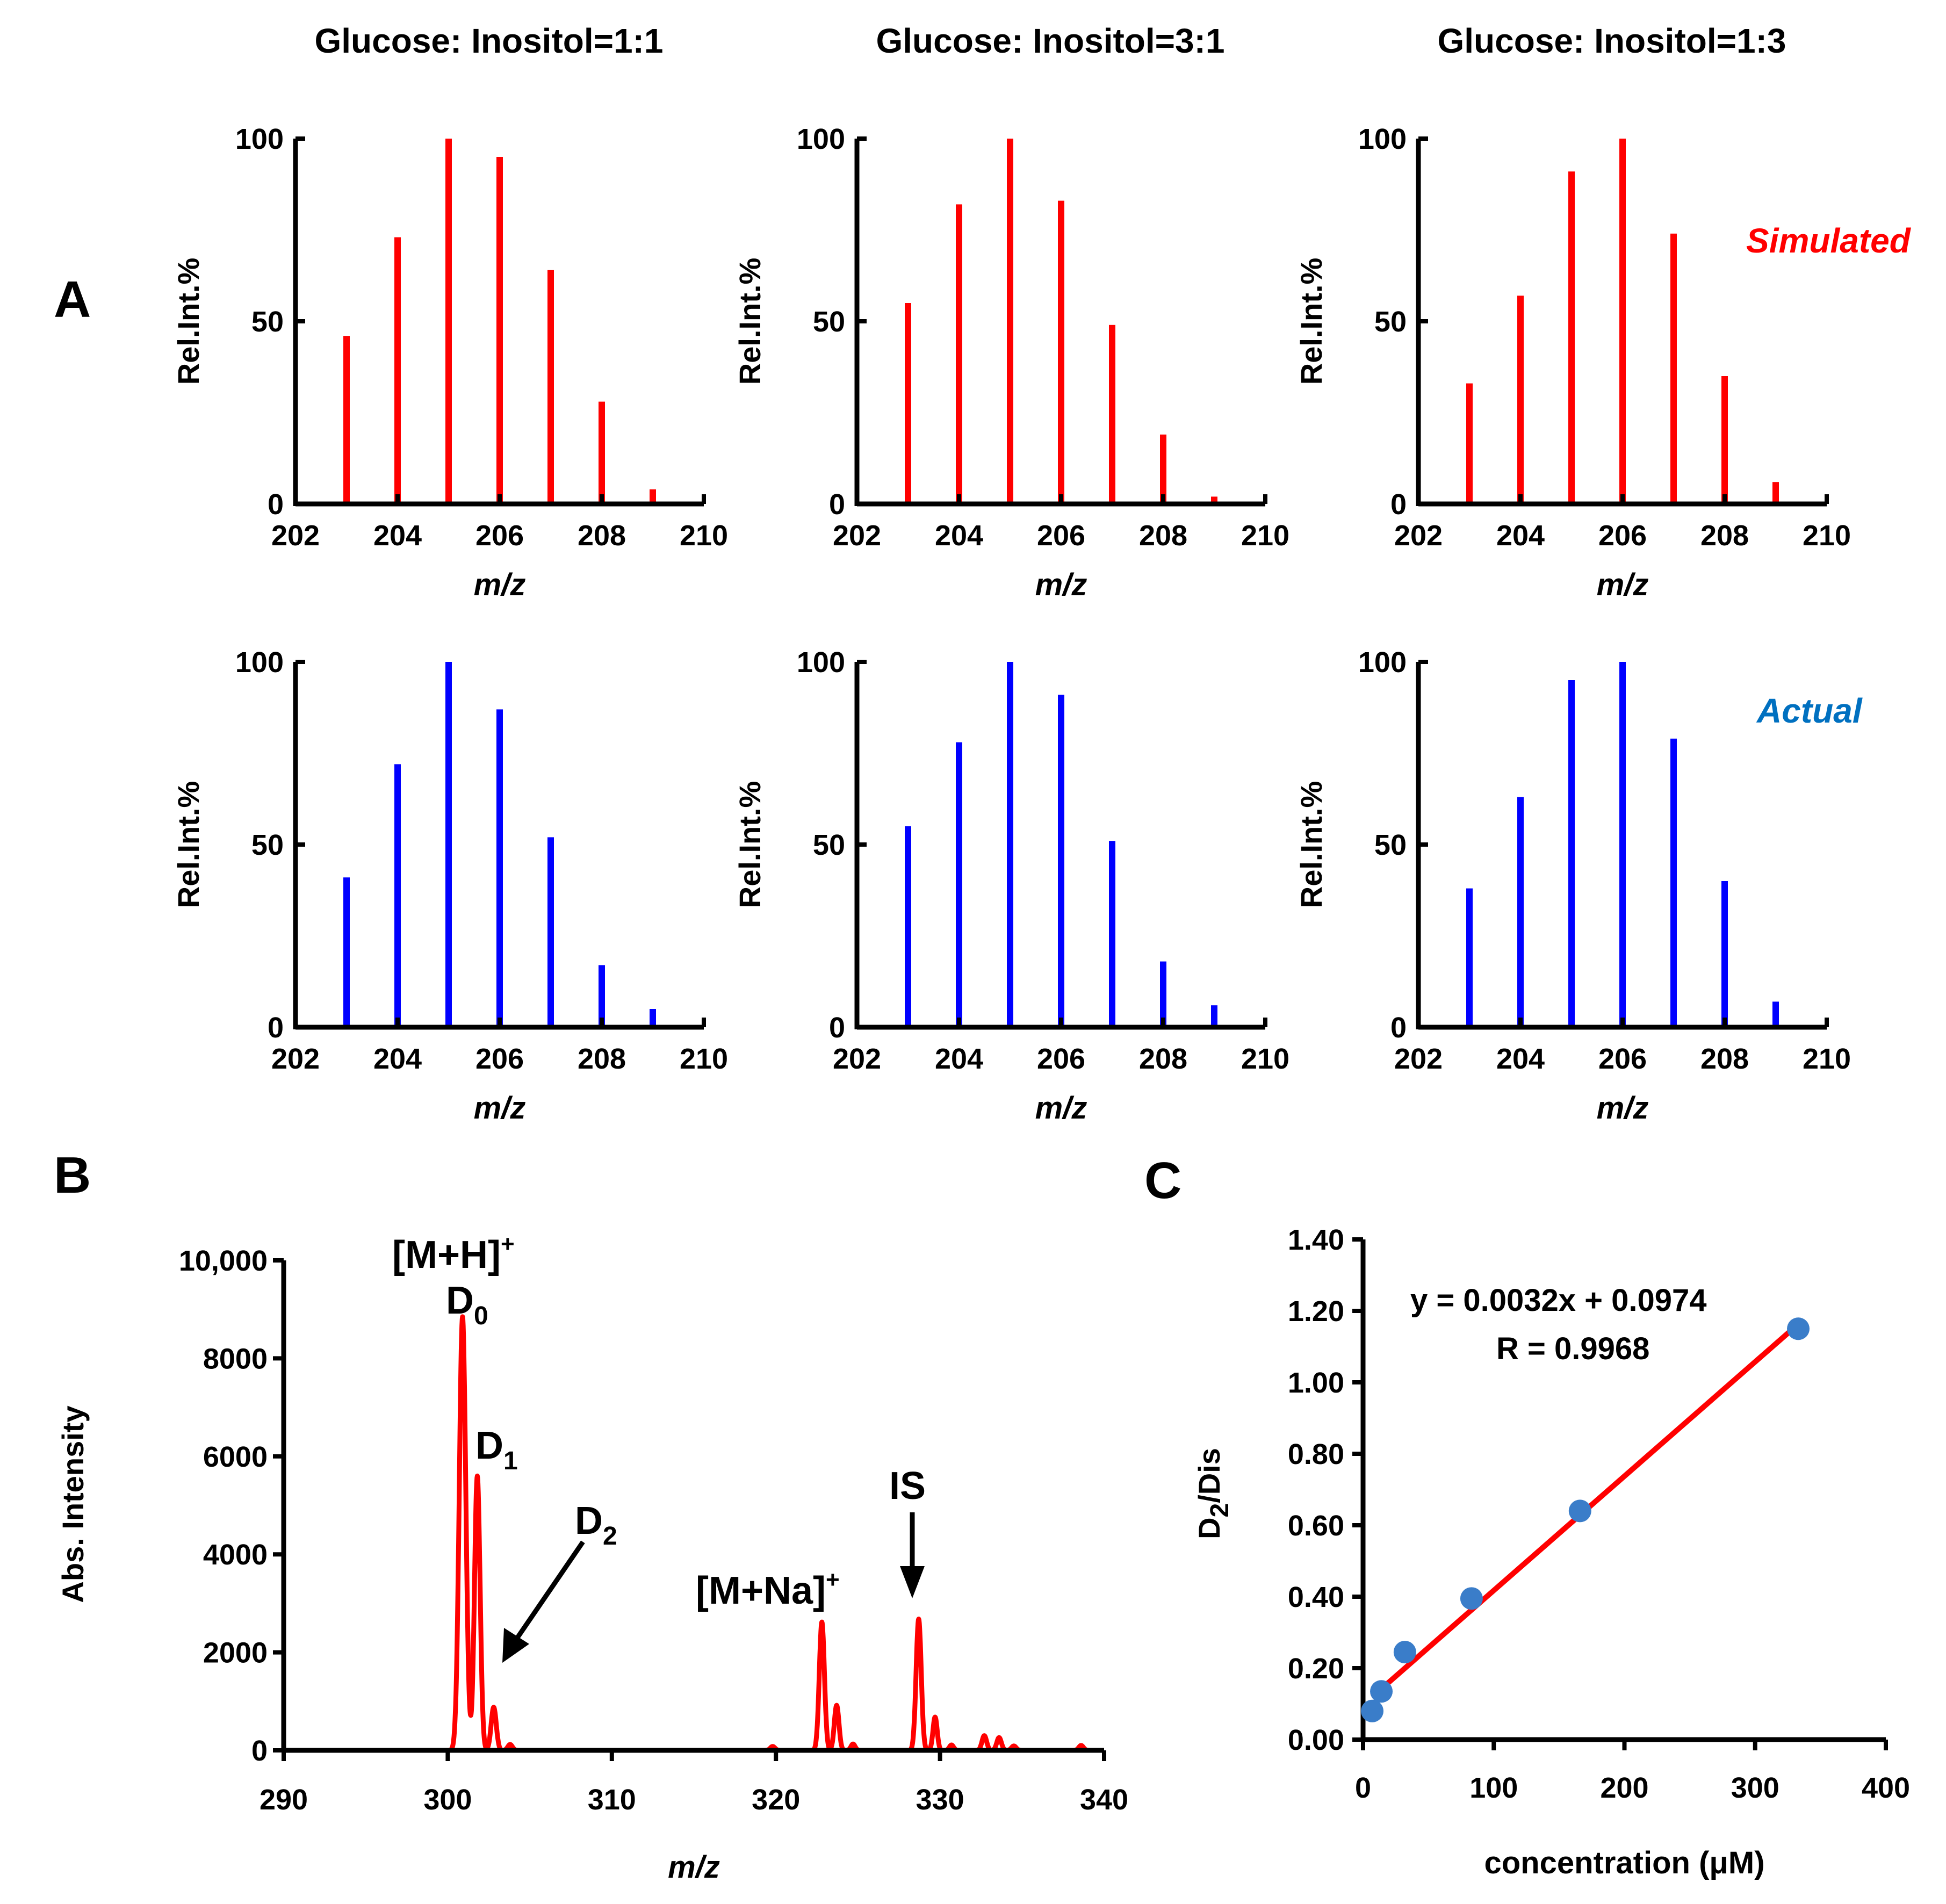 Image resolution: width=1946 pixels, height=1904 pixels. Describe the element at coordinates (1755, 1788) in the screenshot. I see `c-xtick-300: 300` at that location.